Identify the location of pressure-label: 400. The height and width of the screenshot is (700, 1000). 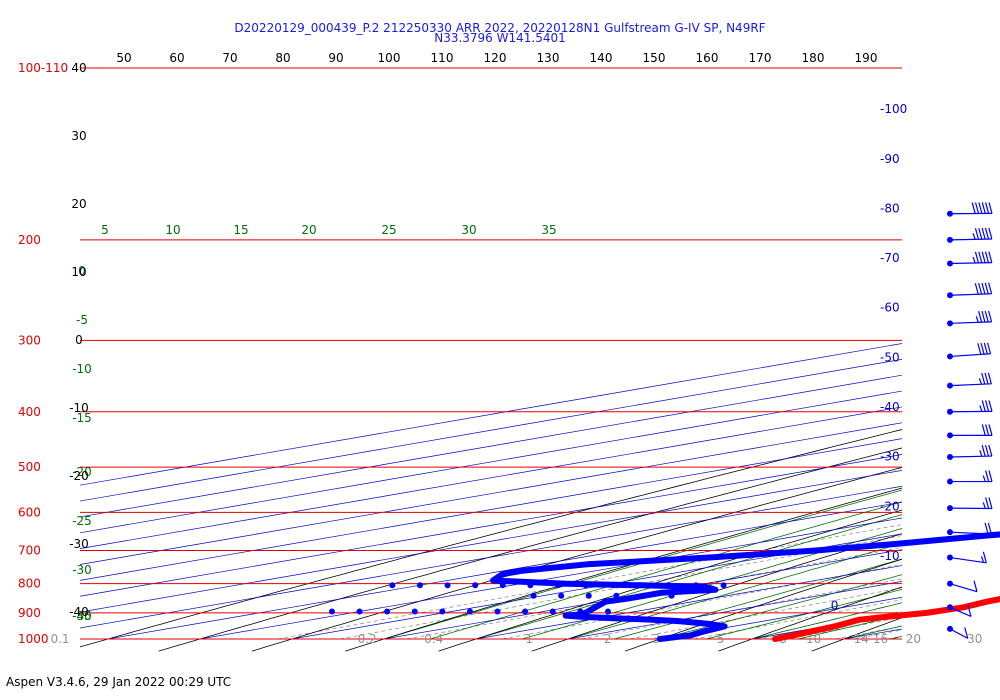
(29, 412).